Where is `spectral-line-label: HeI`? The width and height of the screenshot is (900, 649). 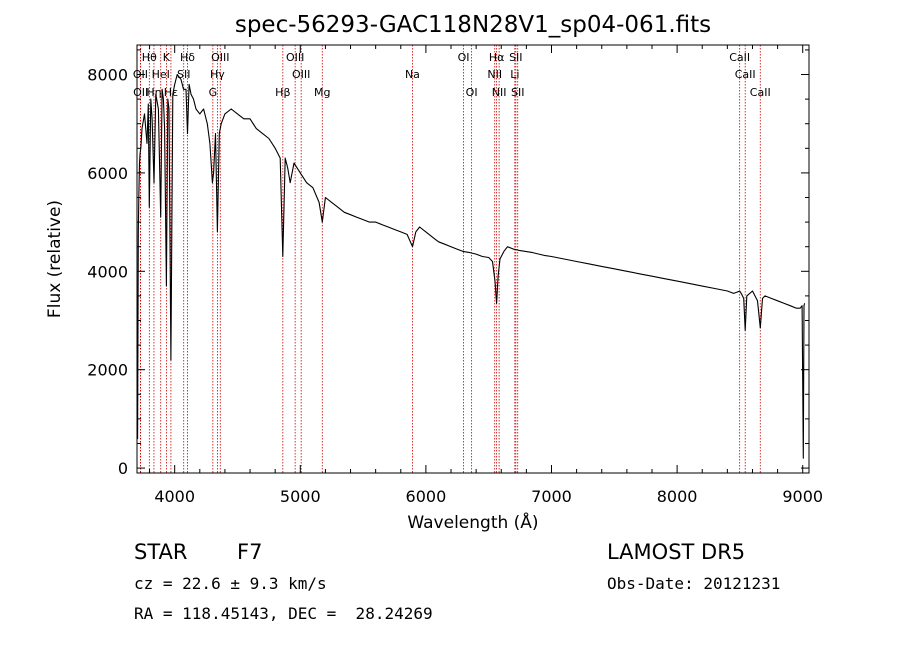 spectral-line-label: HeI is located at coordinates (161, 74).